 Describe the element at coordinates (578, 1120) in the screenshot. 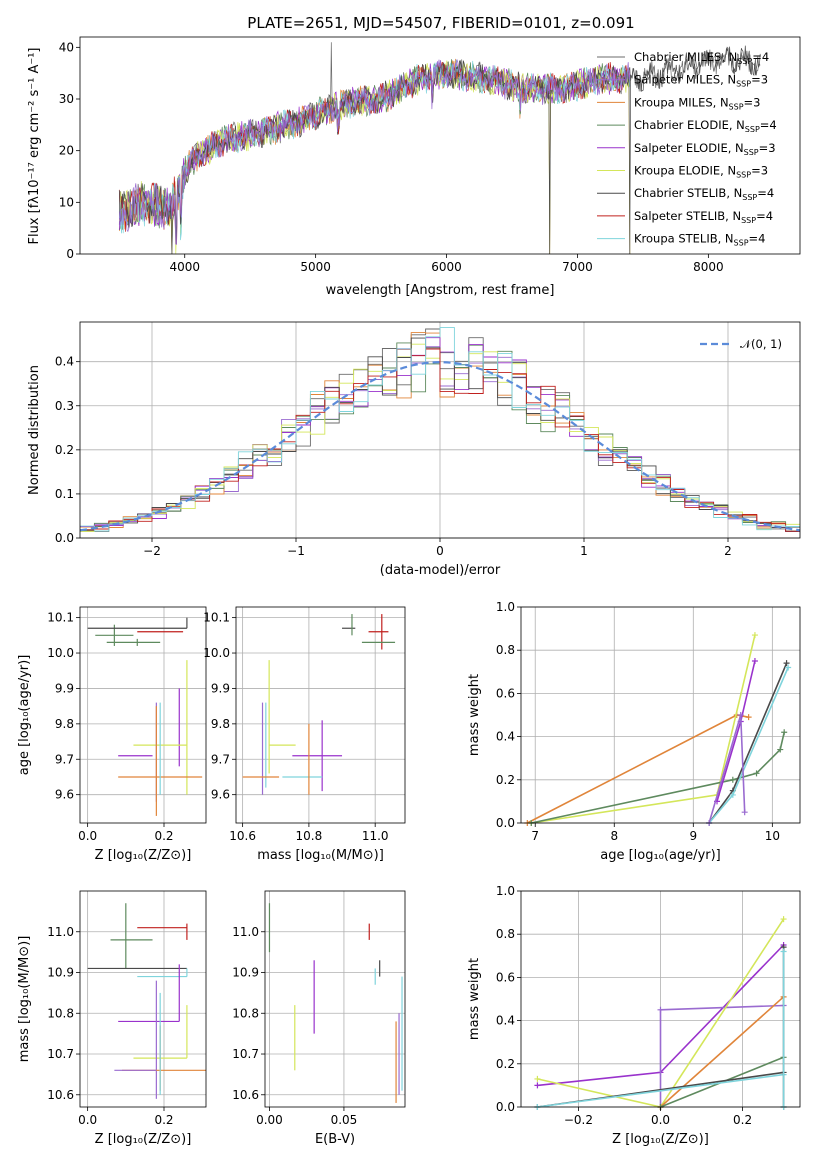

I see `x-tick-label: −0.2` at that location.